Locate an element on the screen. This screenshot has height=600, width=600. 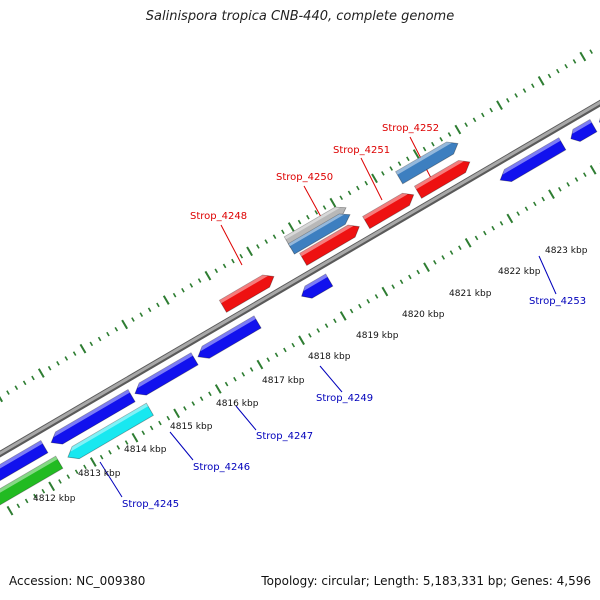
kbp-label: 4821 kbp is located at coordinates (470, 294).